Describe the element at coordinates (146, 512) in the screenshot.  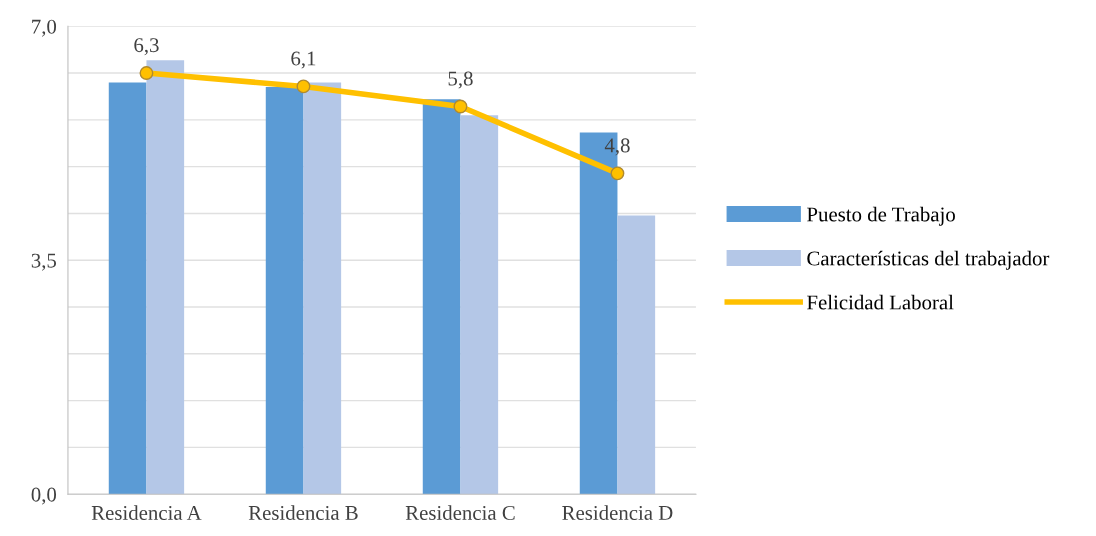
I see `x-tick-label: Residencia A` at that location.